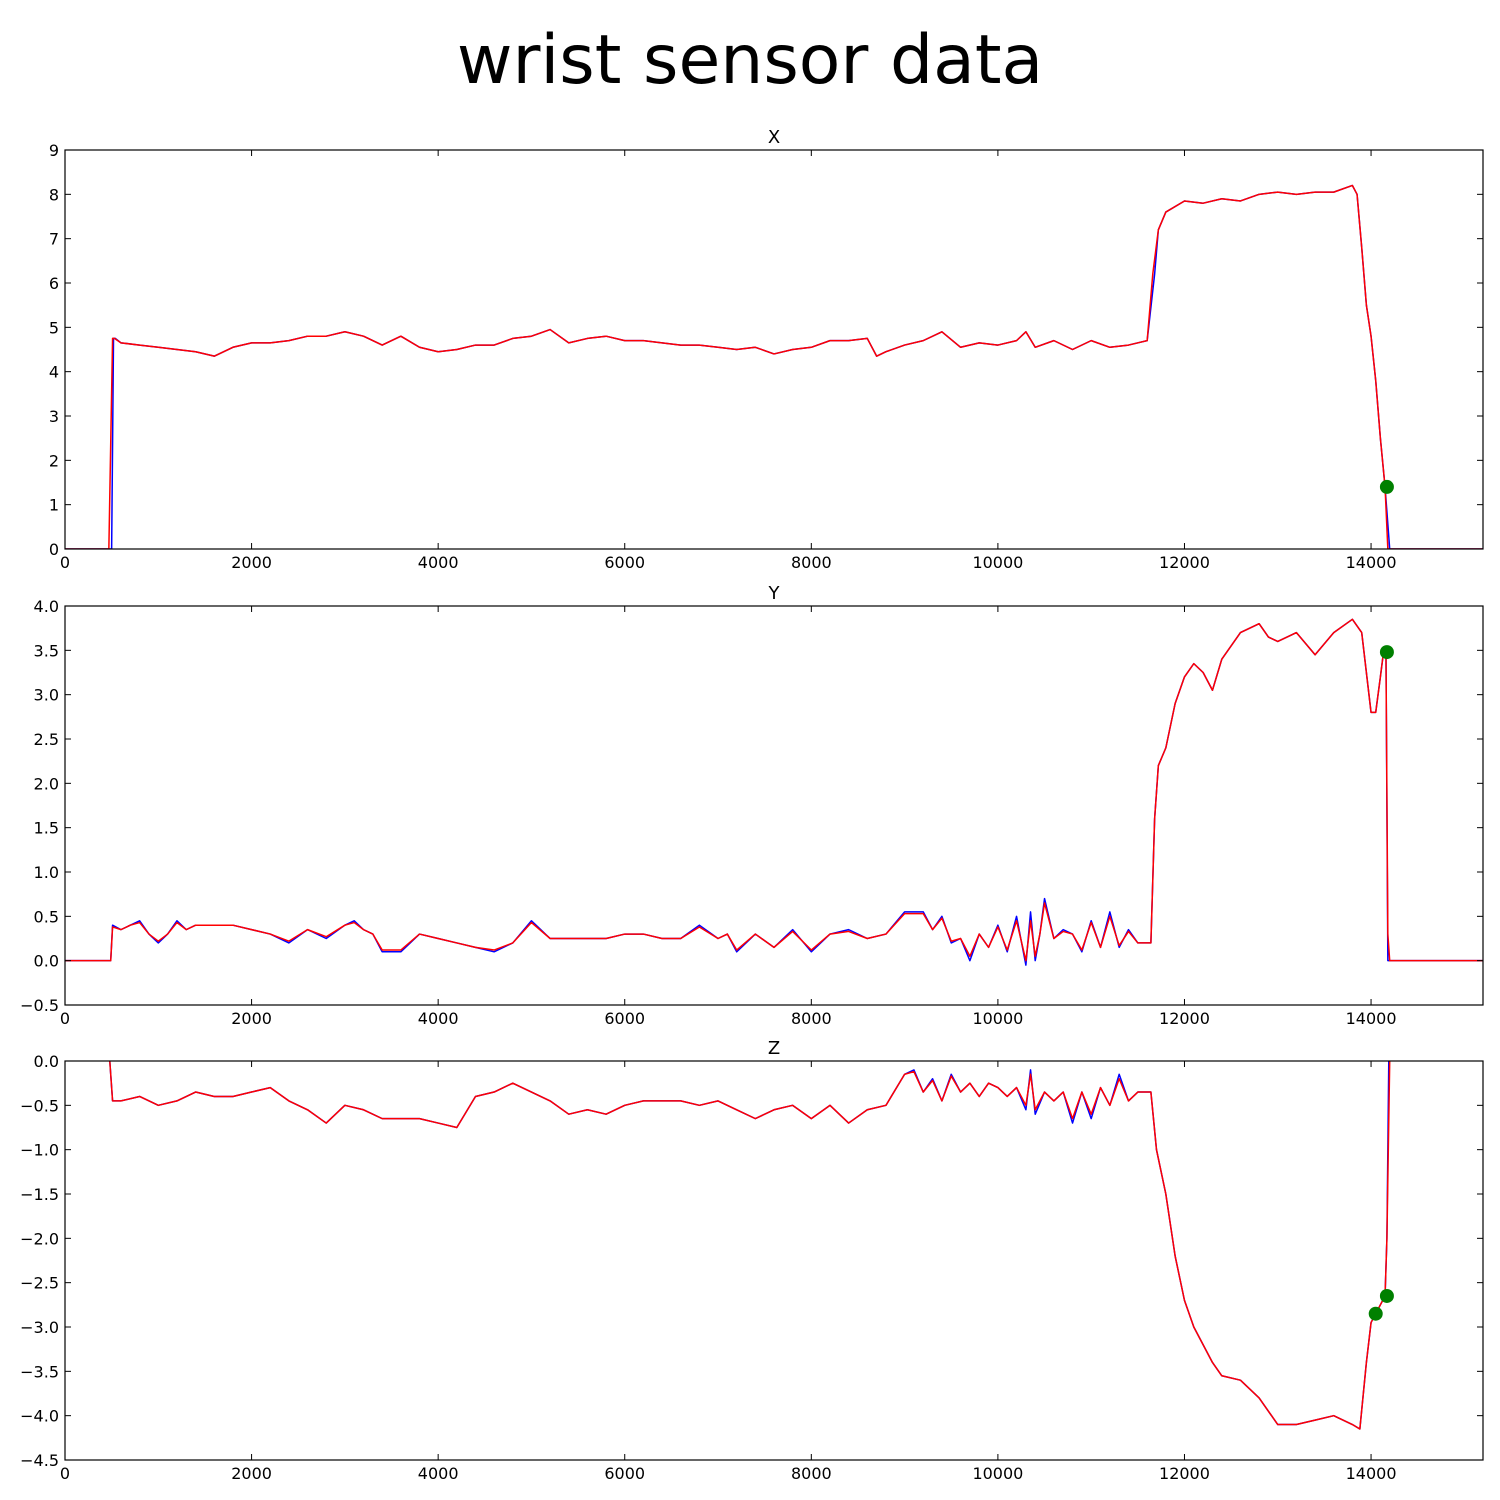 Image resolution: width=1500 pixels, height=1500 pixels. What do you see at coordinates (46, 739) in the screenshot?
I see `y-tick-label: 2.5` at bounding box center [46, 739].